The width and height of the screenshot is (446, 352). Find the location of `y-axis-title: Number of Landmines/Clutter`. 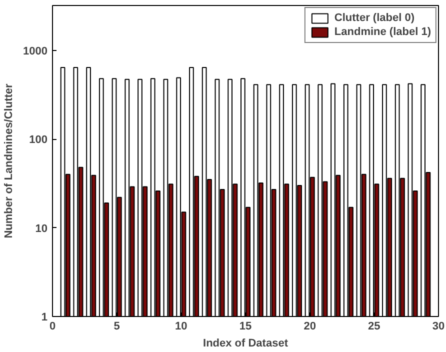

y-axis-title: Number of Landmines/Clutter is located at coordinates (9, 160).